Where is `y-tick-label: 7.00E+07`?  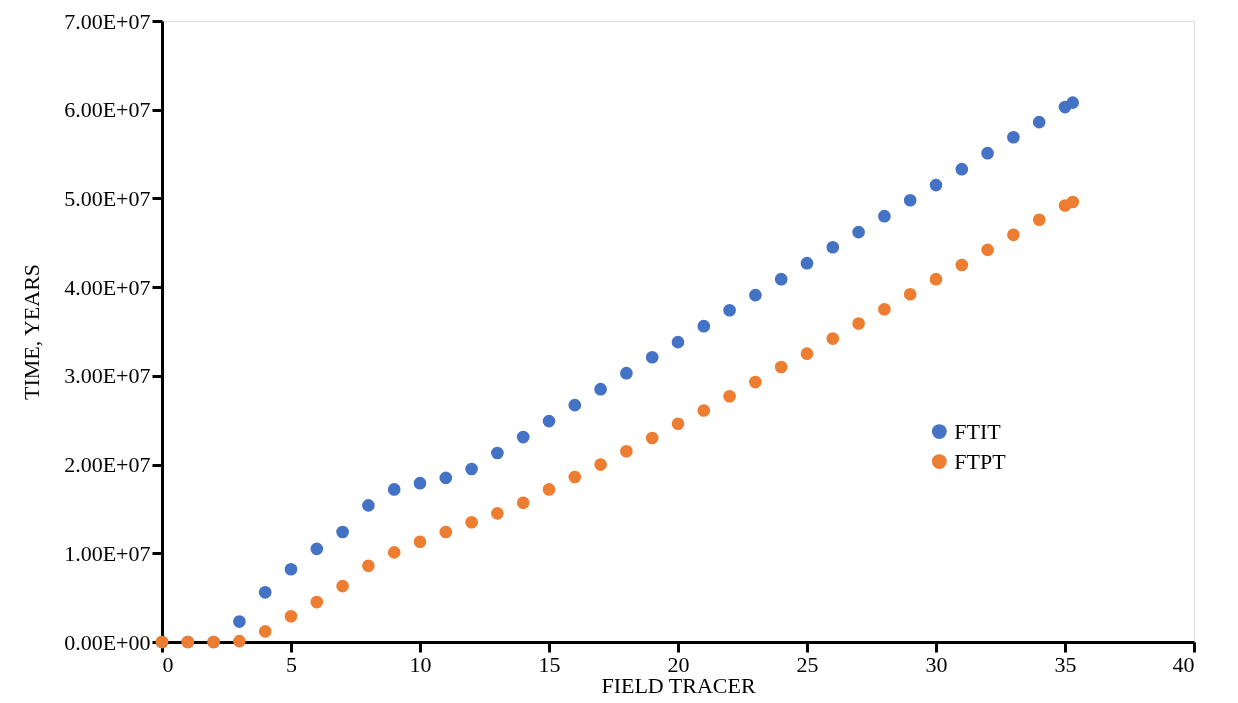
y-tick-label: 7.00E+07 is located at coordinates (107, 21).